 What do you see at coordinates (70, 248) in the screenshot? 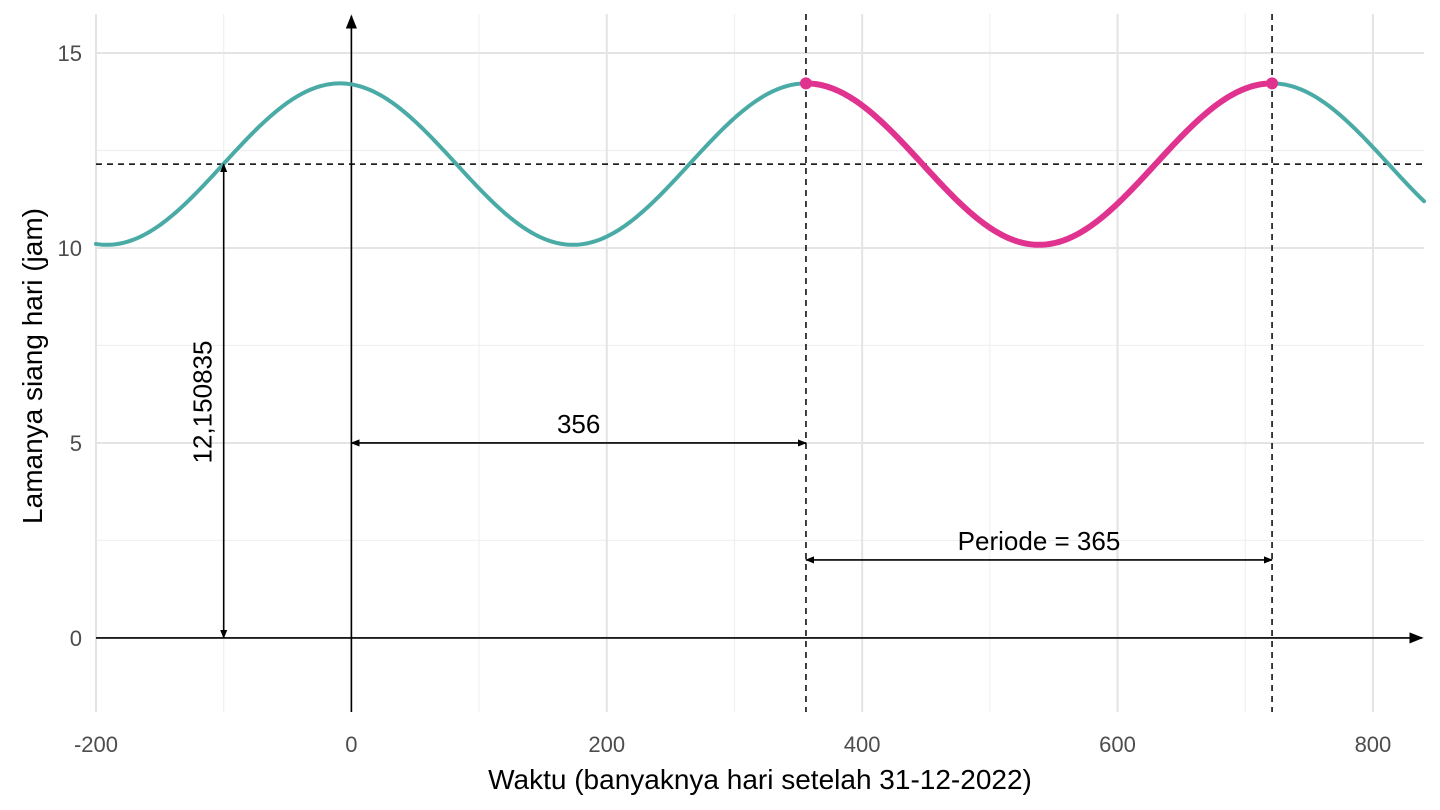
I see `y-tick-label: 10` at bounding box center [70, 248].